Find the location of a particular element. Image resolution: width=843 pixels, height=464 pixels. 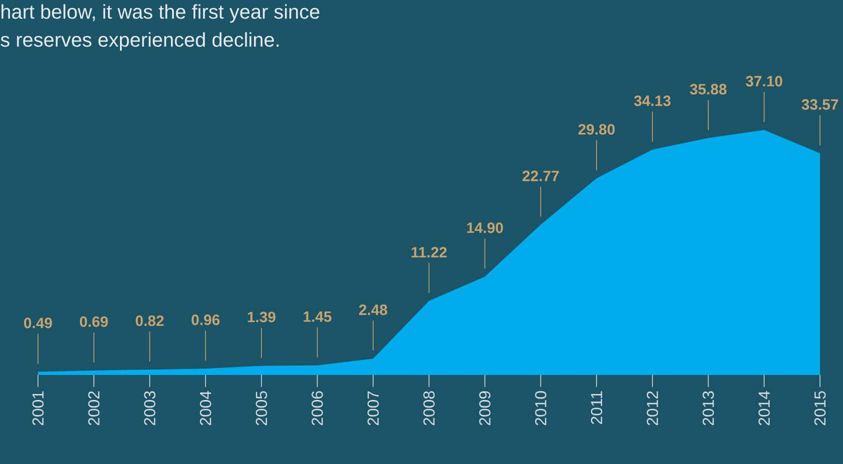

data-label: 11.22 is located at coordinates (429, 252).